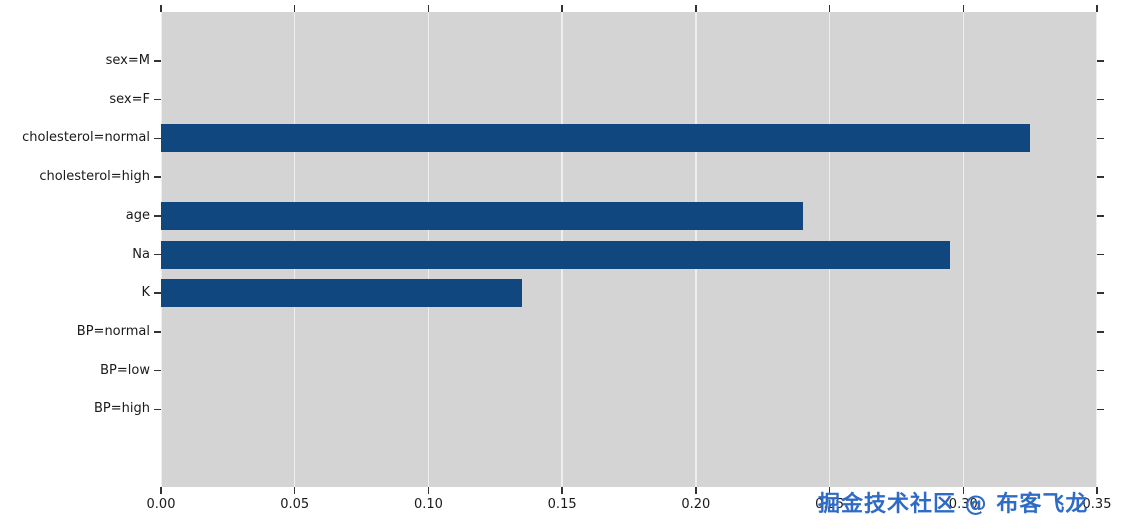 The image size is (1129, 532). What do you see at coordinates (145, 293) in the screenshot?
I see `y-axis-label: K` at bounding box center [145, 293].